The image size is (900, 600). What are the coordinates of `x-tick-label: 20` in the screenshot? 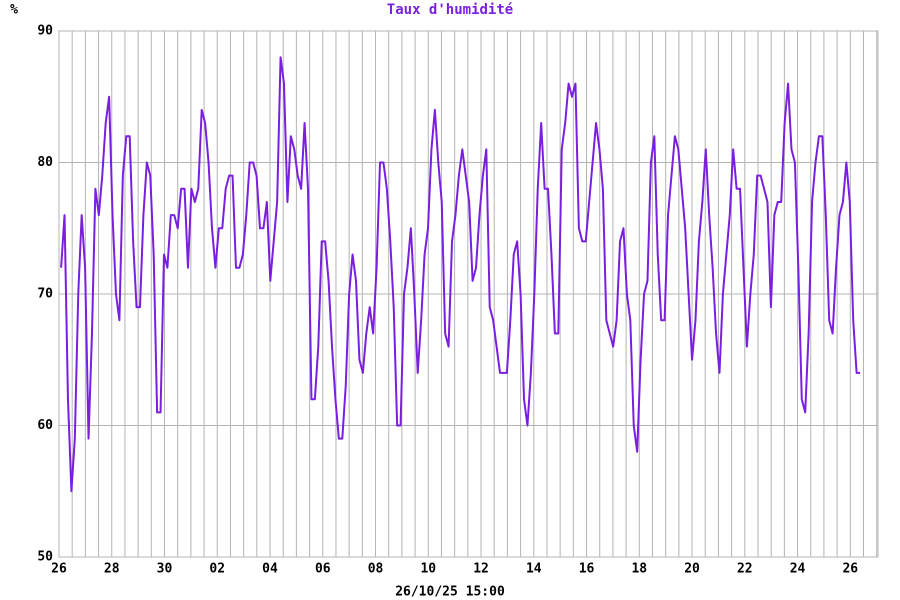 It's located at (692, 569).